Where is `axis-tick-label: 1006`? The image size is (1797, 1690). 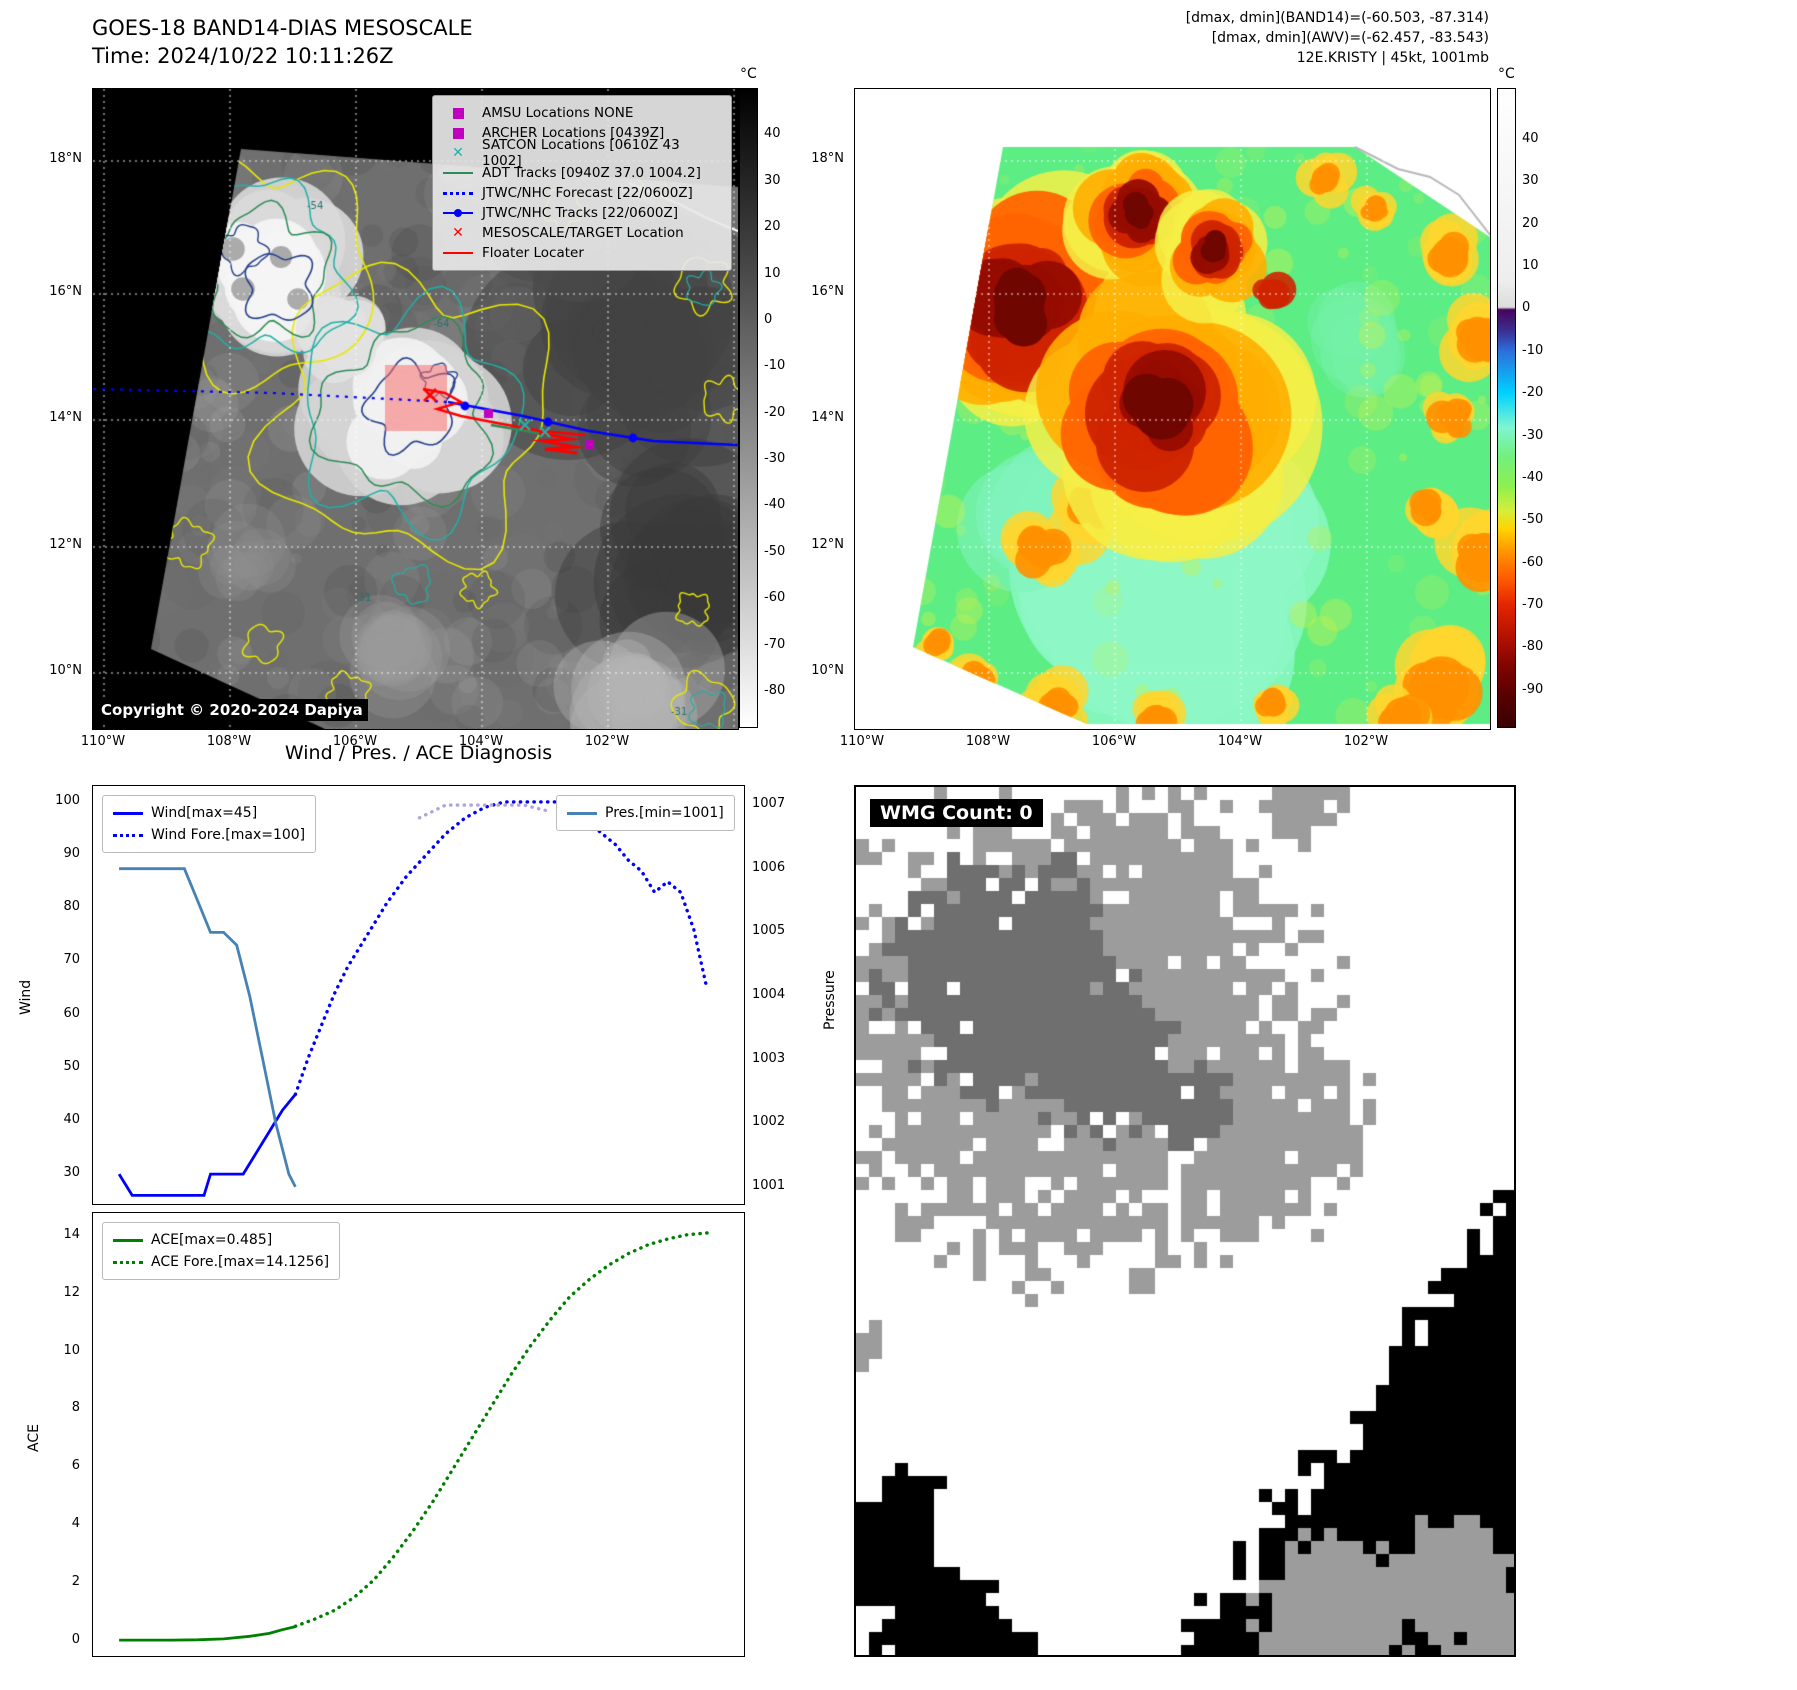
axis-tick-label: 1006 is located at coordinates (769, 867).